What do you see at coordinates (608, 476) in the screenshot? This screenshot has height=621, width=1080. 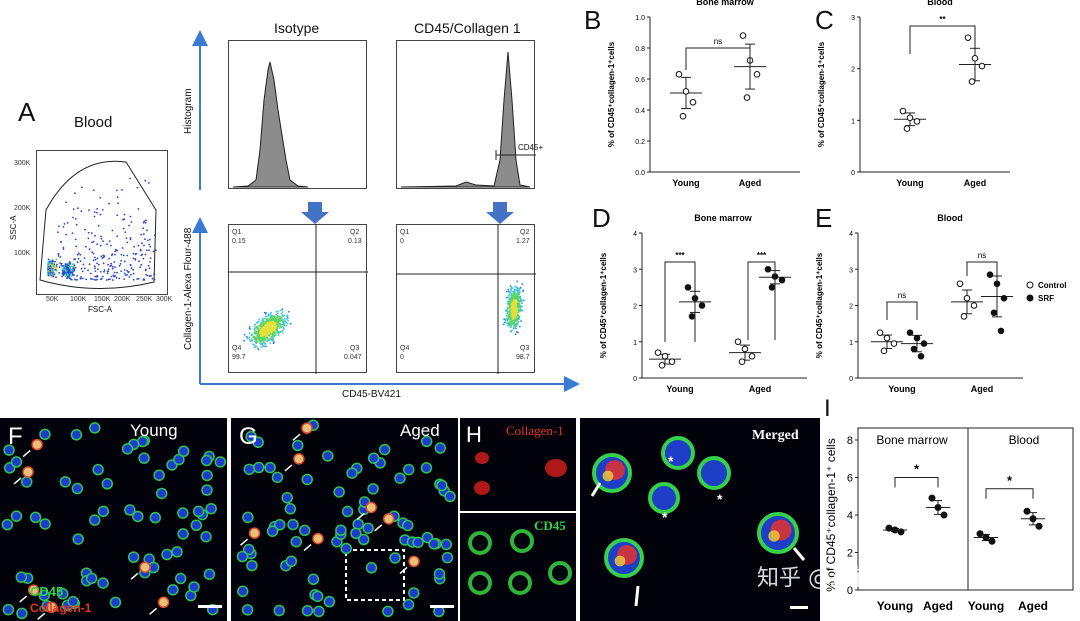 I see `overlap-signal` at bounding box center [608, 476].